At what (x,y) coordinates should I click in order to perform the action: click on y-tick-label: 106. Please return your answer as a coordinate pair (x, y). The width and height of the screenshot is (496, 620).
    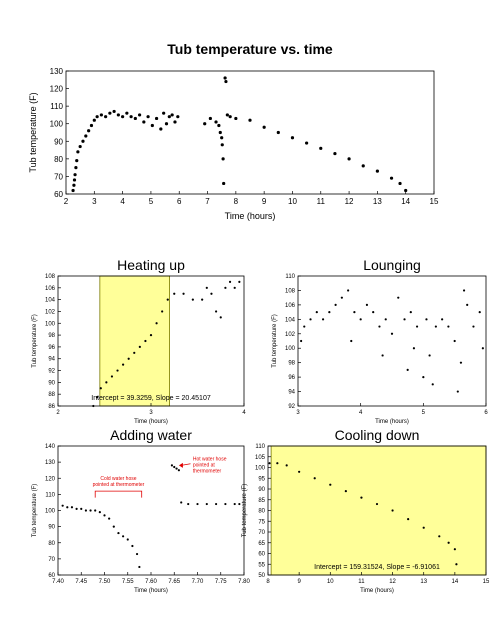
    Looking at the image, I should click on (50, 289).